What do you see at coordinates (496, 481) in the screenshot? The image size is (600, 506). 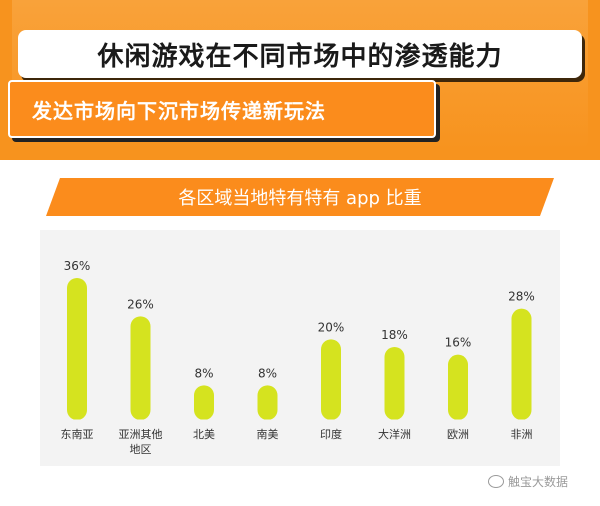 I see `wechat-icon` at bounding box center [496, 481].